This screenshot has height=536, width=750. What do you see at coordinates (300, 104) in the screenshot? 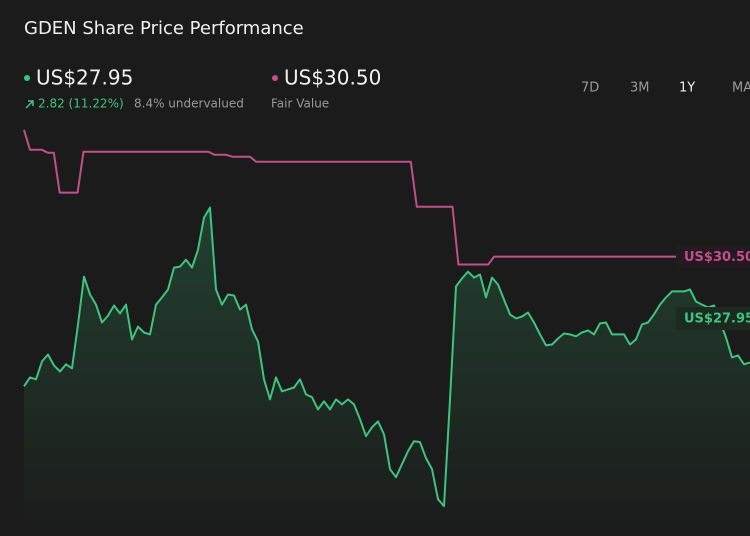
I see `fair-value-label: Fair Value` at bounding box center [300, 104].